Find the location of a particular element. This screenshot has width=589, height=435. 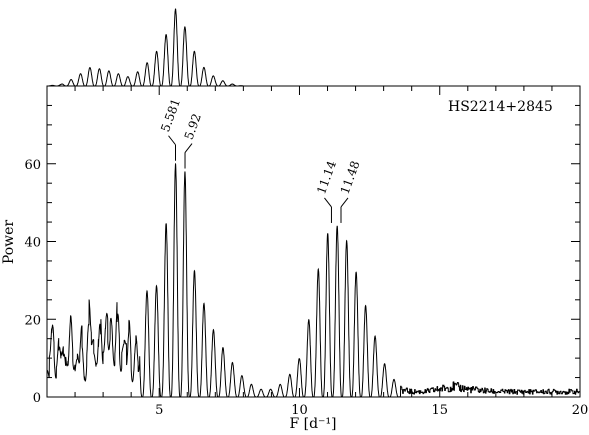

x-tick-label: 15 is located at coordinates (439, 410).